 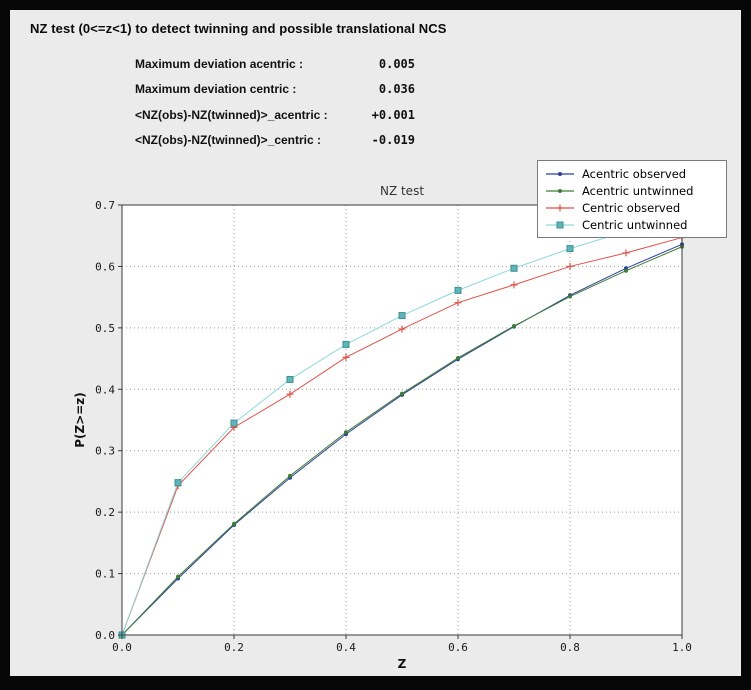 What do you see at coordinates (228, 140) in the screenshot?
I see `stat-label: <NZ(obs)-NZ(twinned)>_centric :` at bounding box center [228, 140].